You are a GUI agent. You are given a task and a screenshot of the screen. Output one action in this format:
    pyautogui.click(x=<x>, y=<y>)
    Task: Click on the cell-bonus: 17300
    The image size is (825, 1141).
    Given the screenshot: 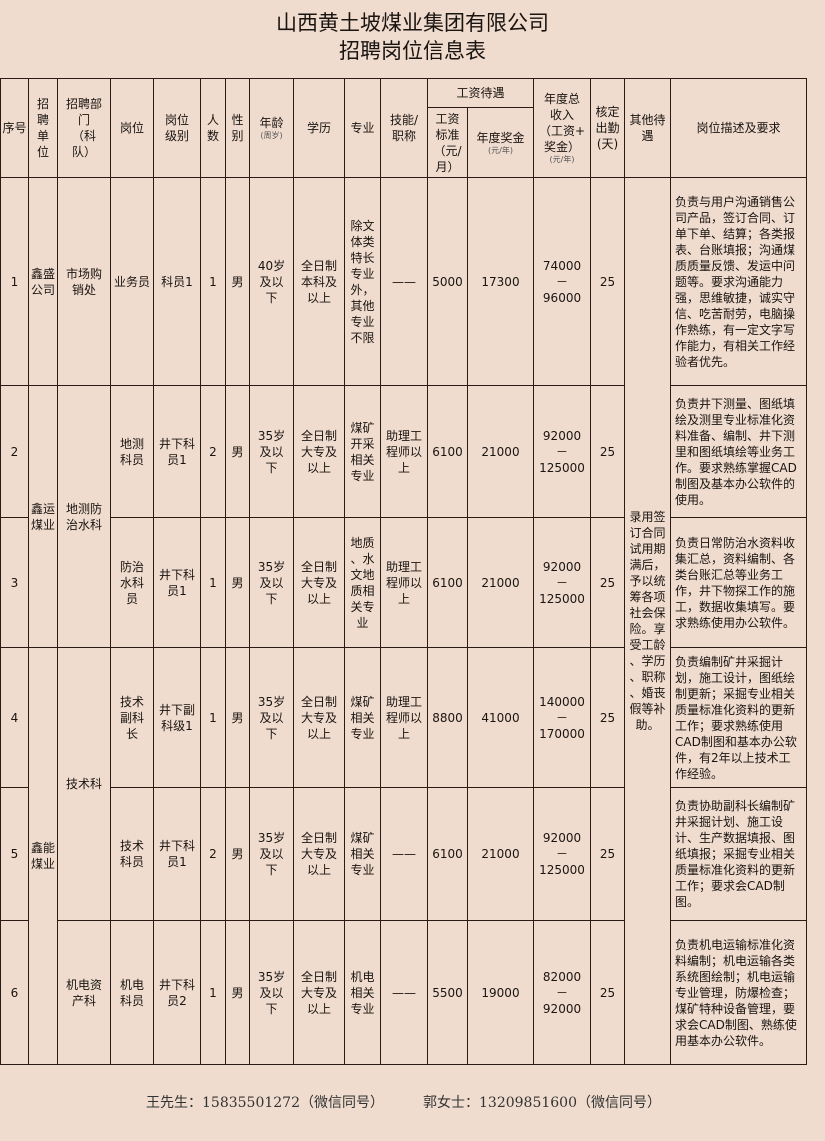 What is the action you would take?
    pyautogui.click(x=500, y=281)
    